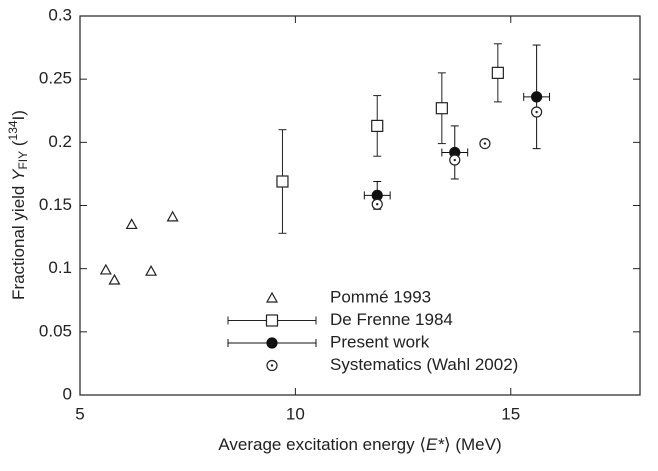 This screenshot has width=658, height=471. What do you see at coordinates (55, 204) in the screenshot?
I see `y-tick-label: 0.15` at bounding box center [55, 204].